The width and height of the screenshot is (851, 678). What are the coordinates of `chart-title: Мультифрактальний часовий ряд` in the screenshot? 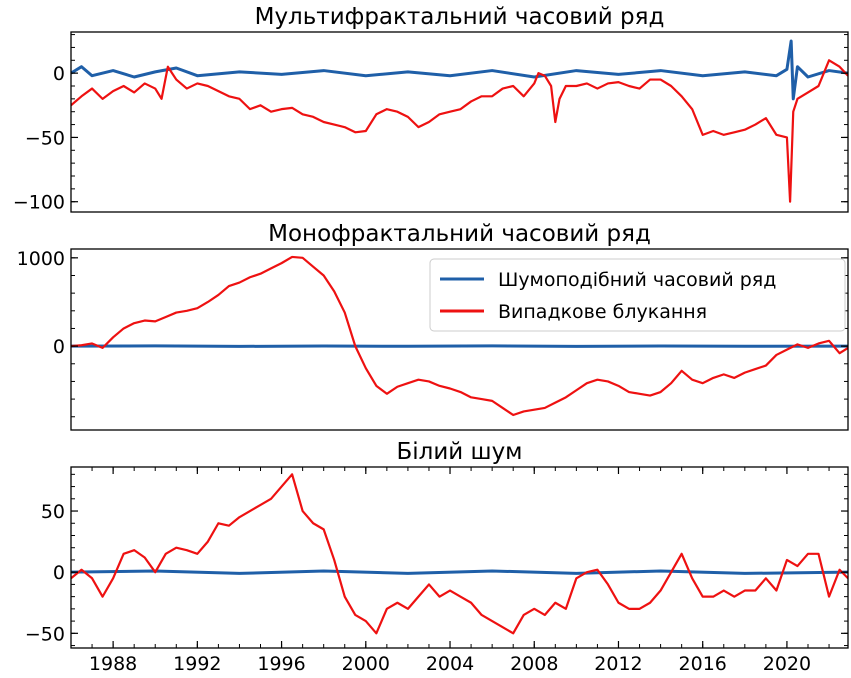 It's located at (460, 17).